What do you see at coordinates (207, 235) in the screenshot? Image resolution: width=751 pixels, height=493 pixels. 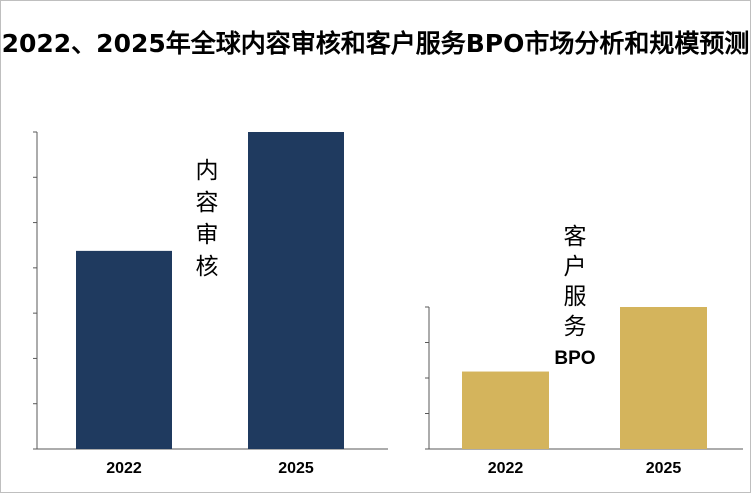 I see `series-label-1-char-2: 审` at bounding box center [207, 235].